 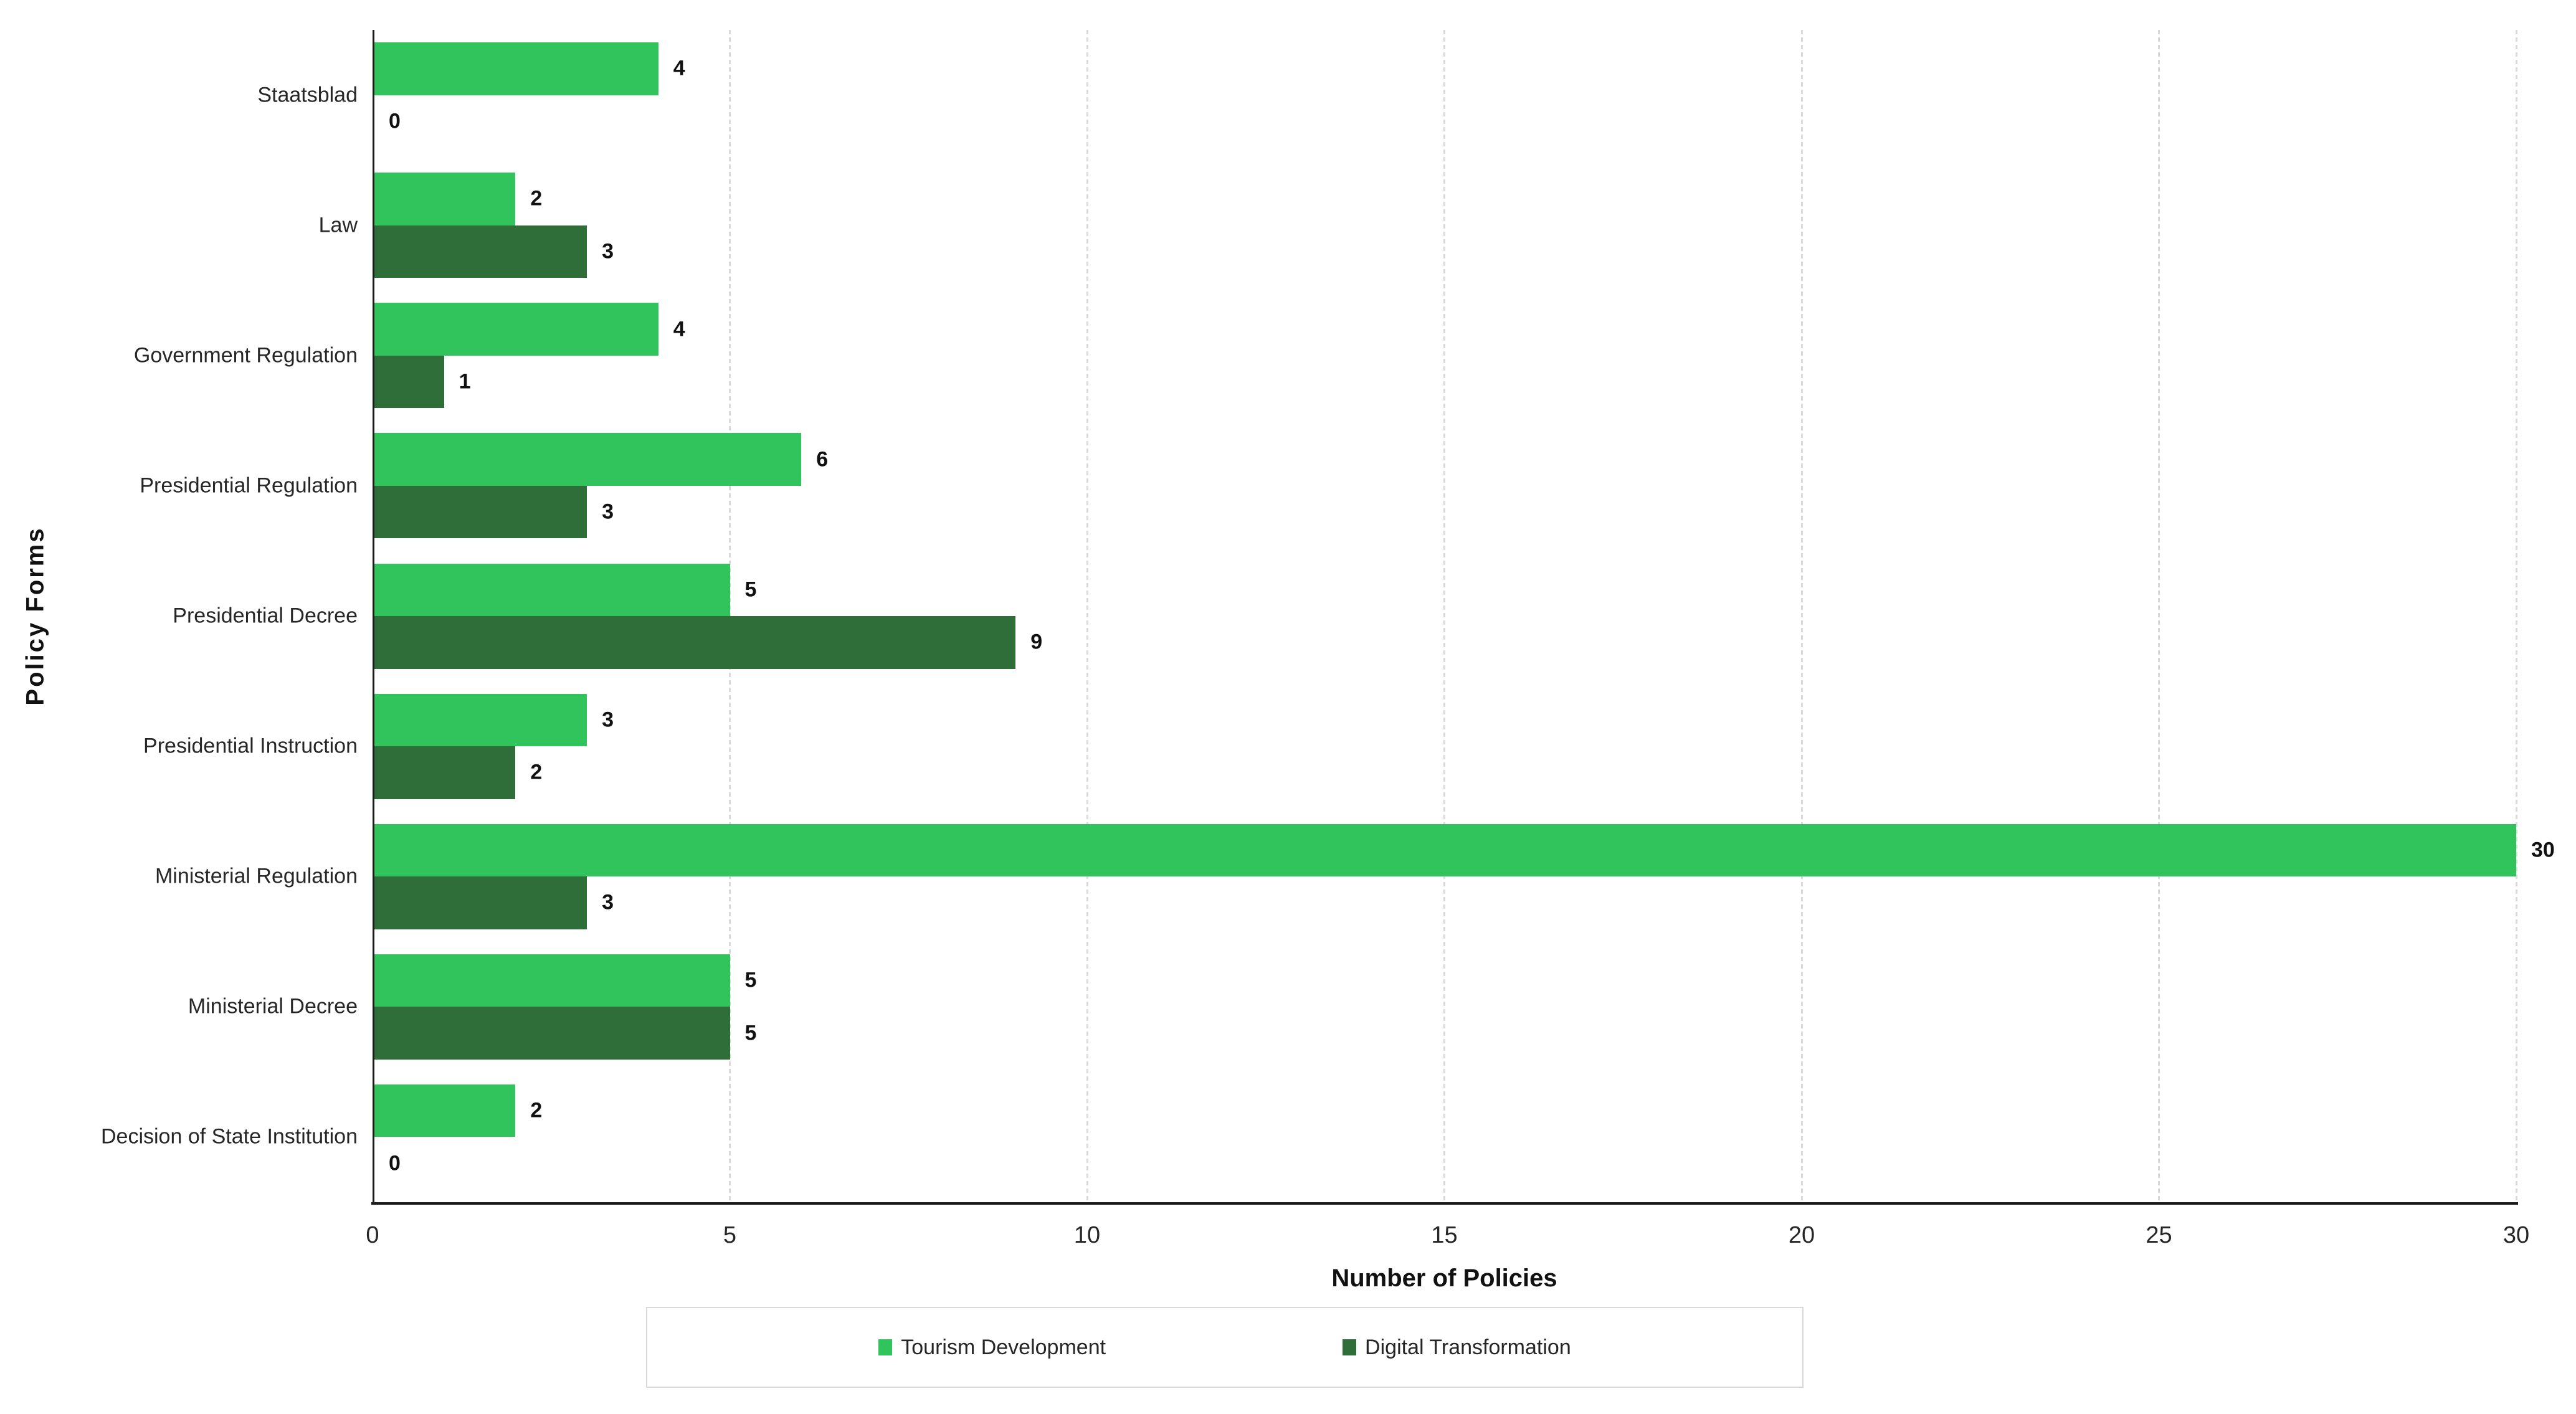 What do you see at coordinates (1444, 1235) in the screenshot?
I see `x-tick-label: 15` at bounding box center [1444, 1235].